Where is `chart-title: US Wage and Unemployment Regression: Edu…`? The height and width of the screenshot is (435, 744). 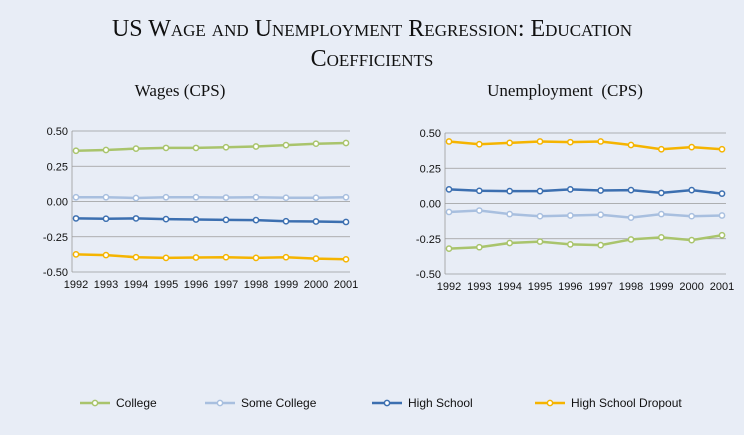 chart-title: US Wage and Unemployment Regression: Edu… is located at coordinates (372, 44).